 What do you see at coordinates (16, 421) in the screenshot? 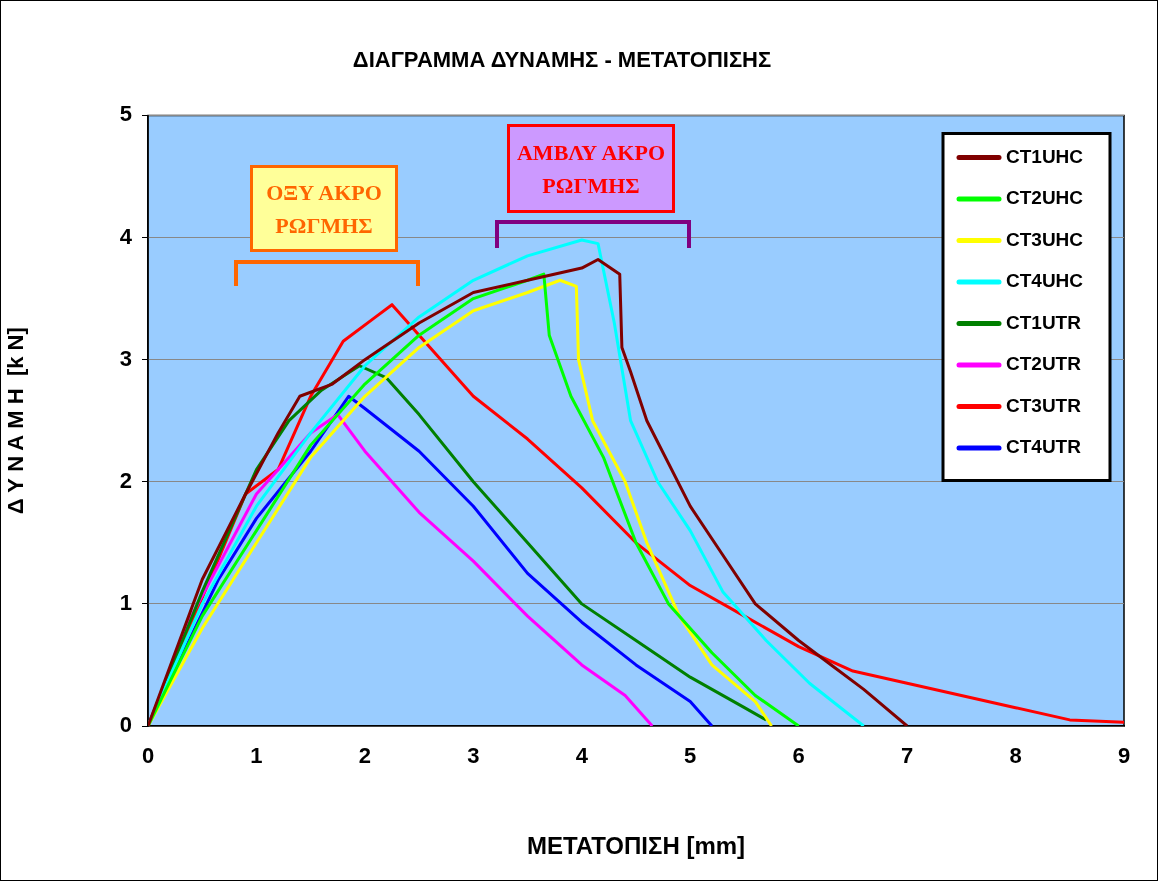
I see `y-axis-title: Δ Υ Ν Α Μ Η [k N]` at bounding box center [16, 421].